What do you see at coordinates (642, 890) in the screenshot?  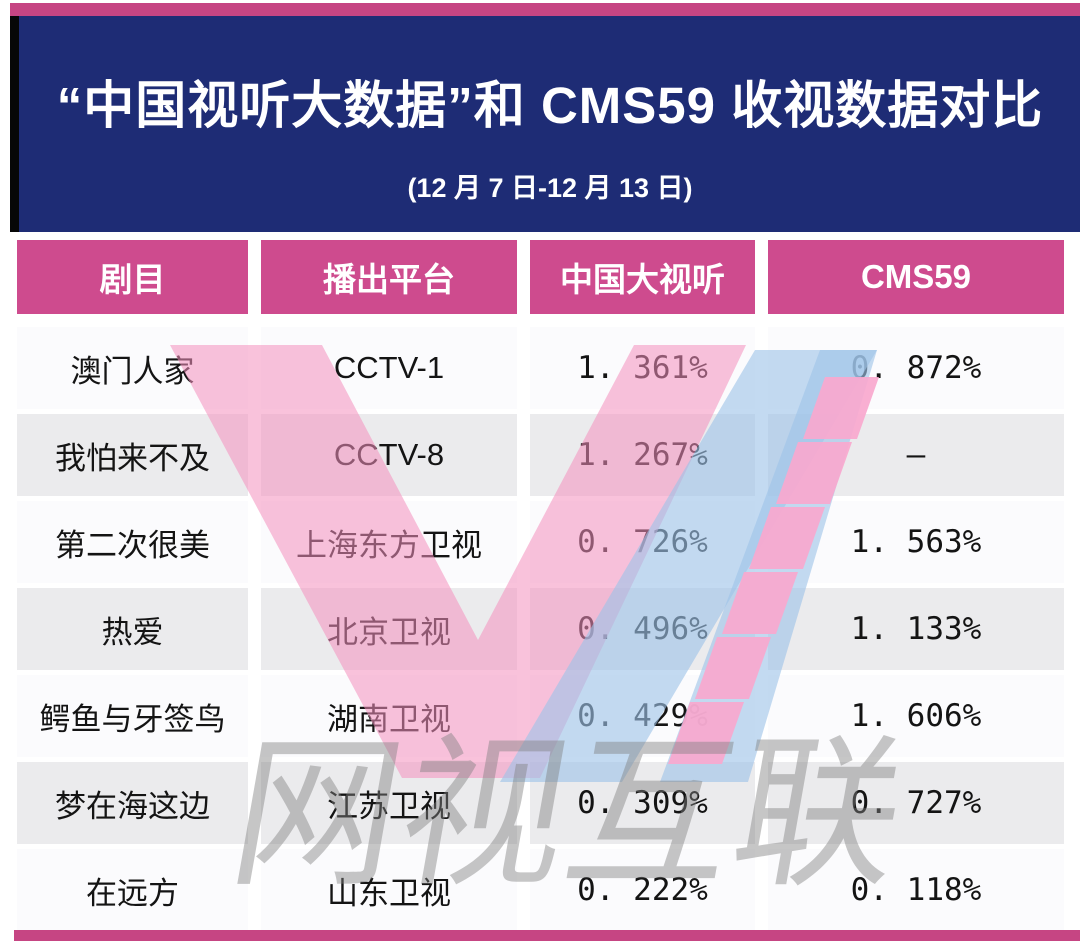 I see `csm-bigdata-cell: 0. 222%` at bounding box center [642, 890].